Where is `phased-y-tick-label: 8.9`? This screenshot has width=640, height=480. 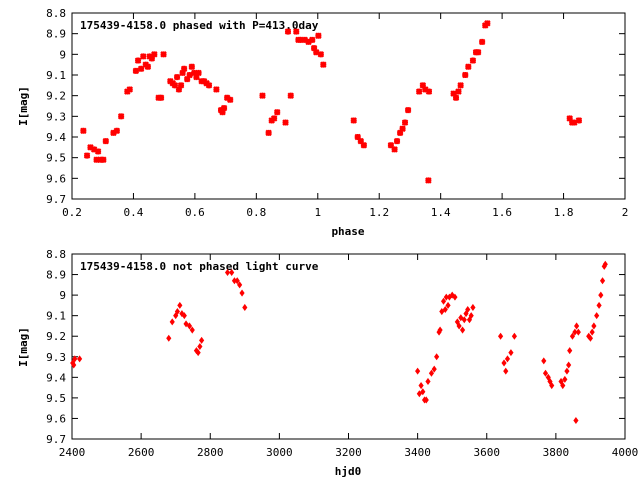 phased-y-tick-label: 8.9 is located at coordinates (56, 34).